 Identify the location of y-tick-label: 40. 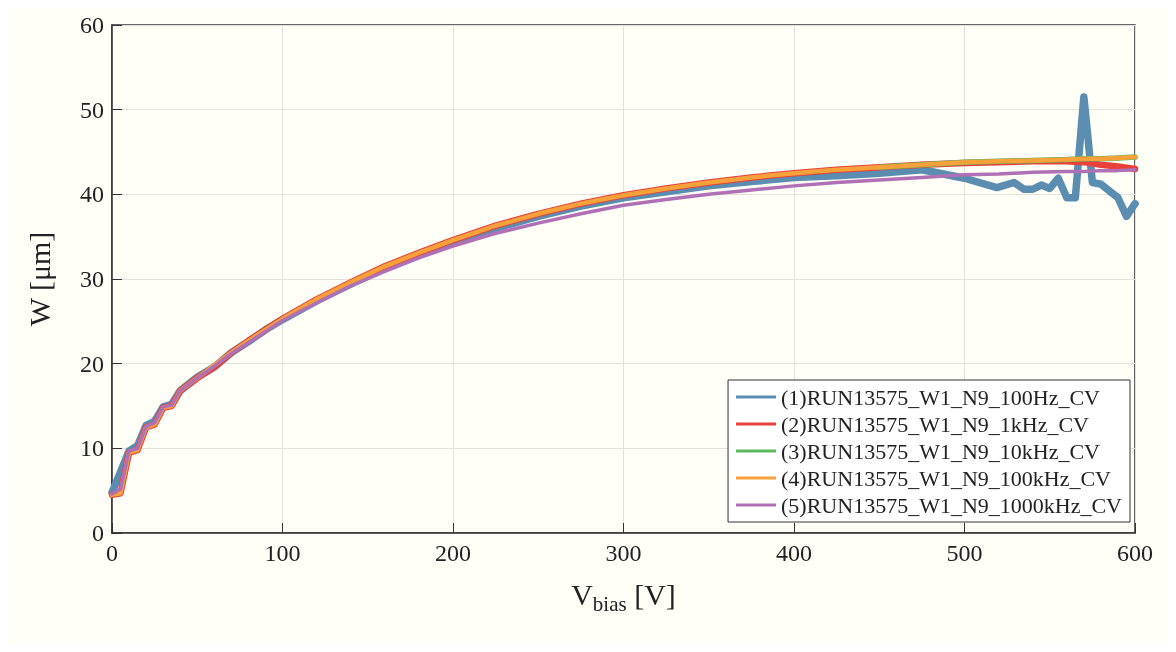
(92, 194).